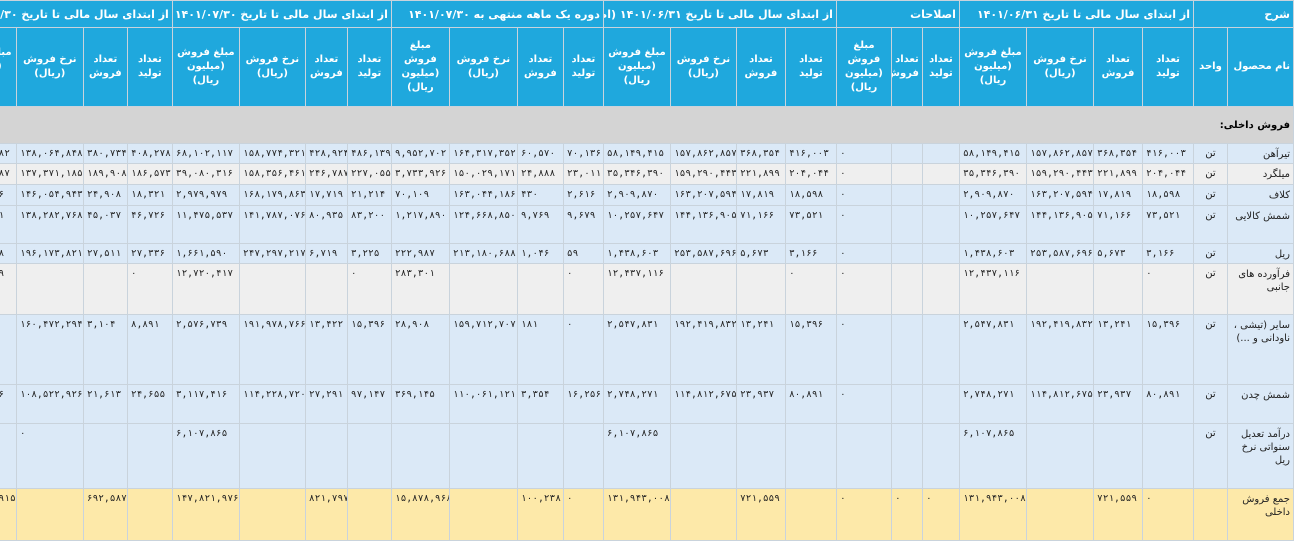 The width and height of the screenshot is (1294, 547). Describe the element at coordinates (810, 67) in the screenshot. I see `column-header-9: تعداد تولید` at that location.